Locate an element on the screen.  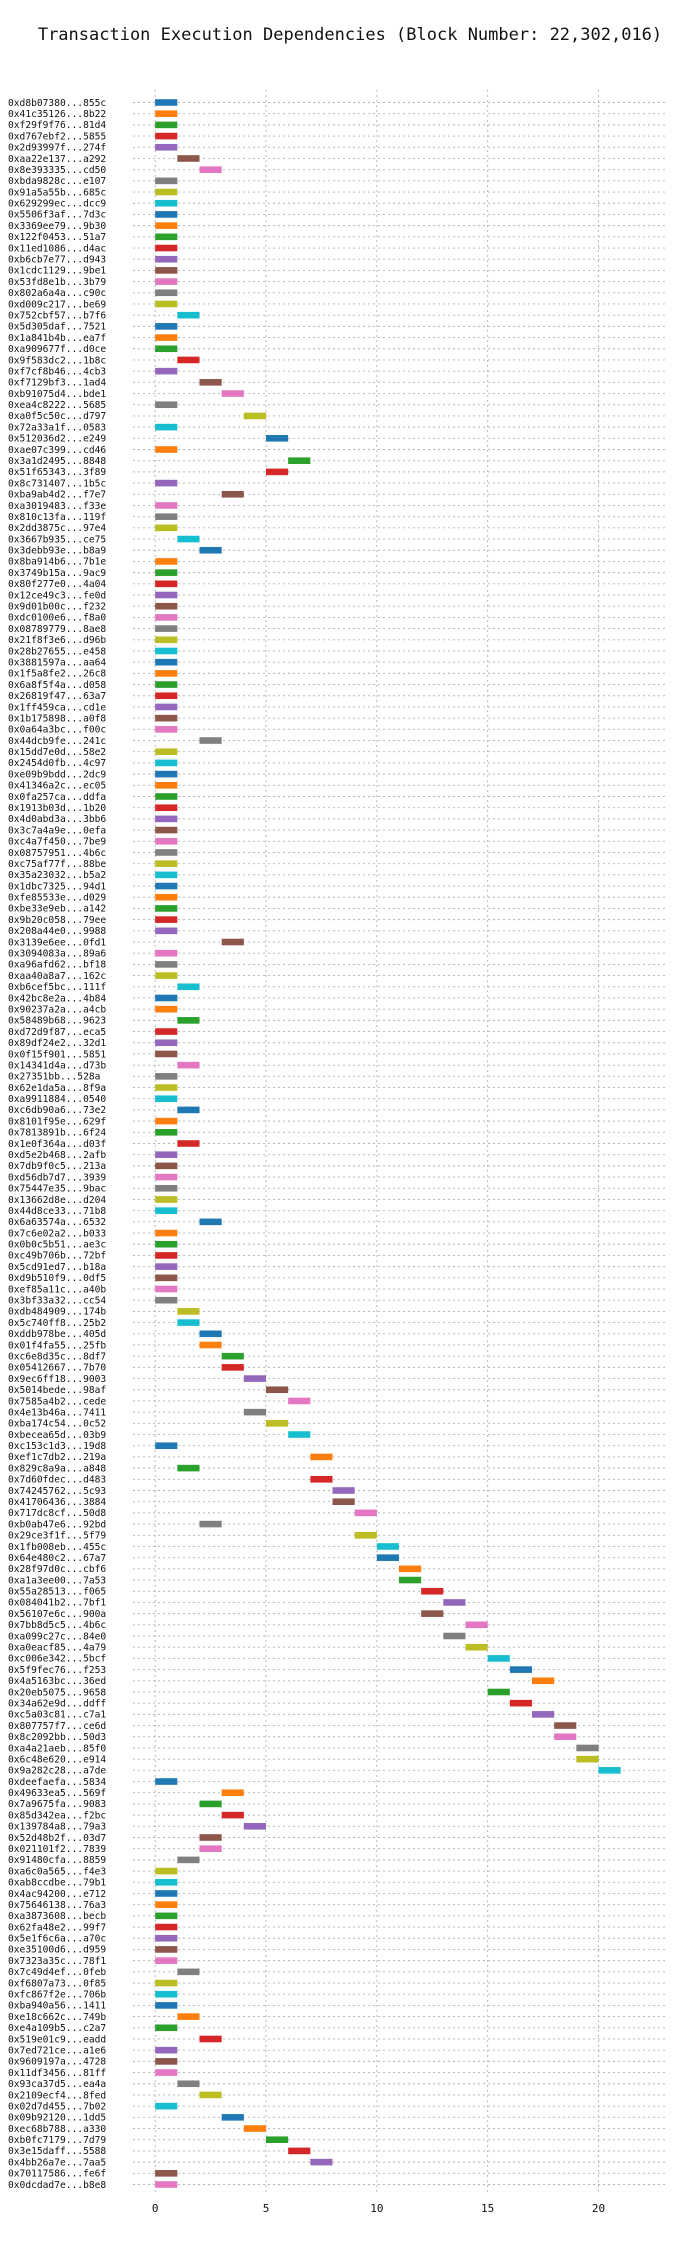
transaction-label: 0x5e1f6c6a...a70c is located at coordinates (57, 1939).